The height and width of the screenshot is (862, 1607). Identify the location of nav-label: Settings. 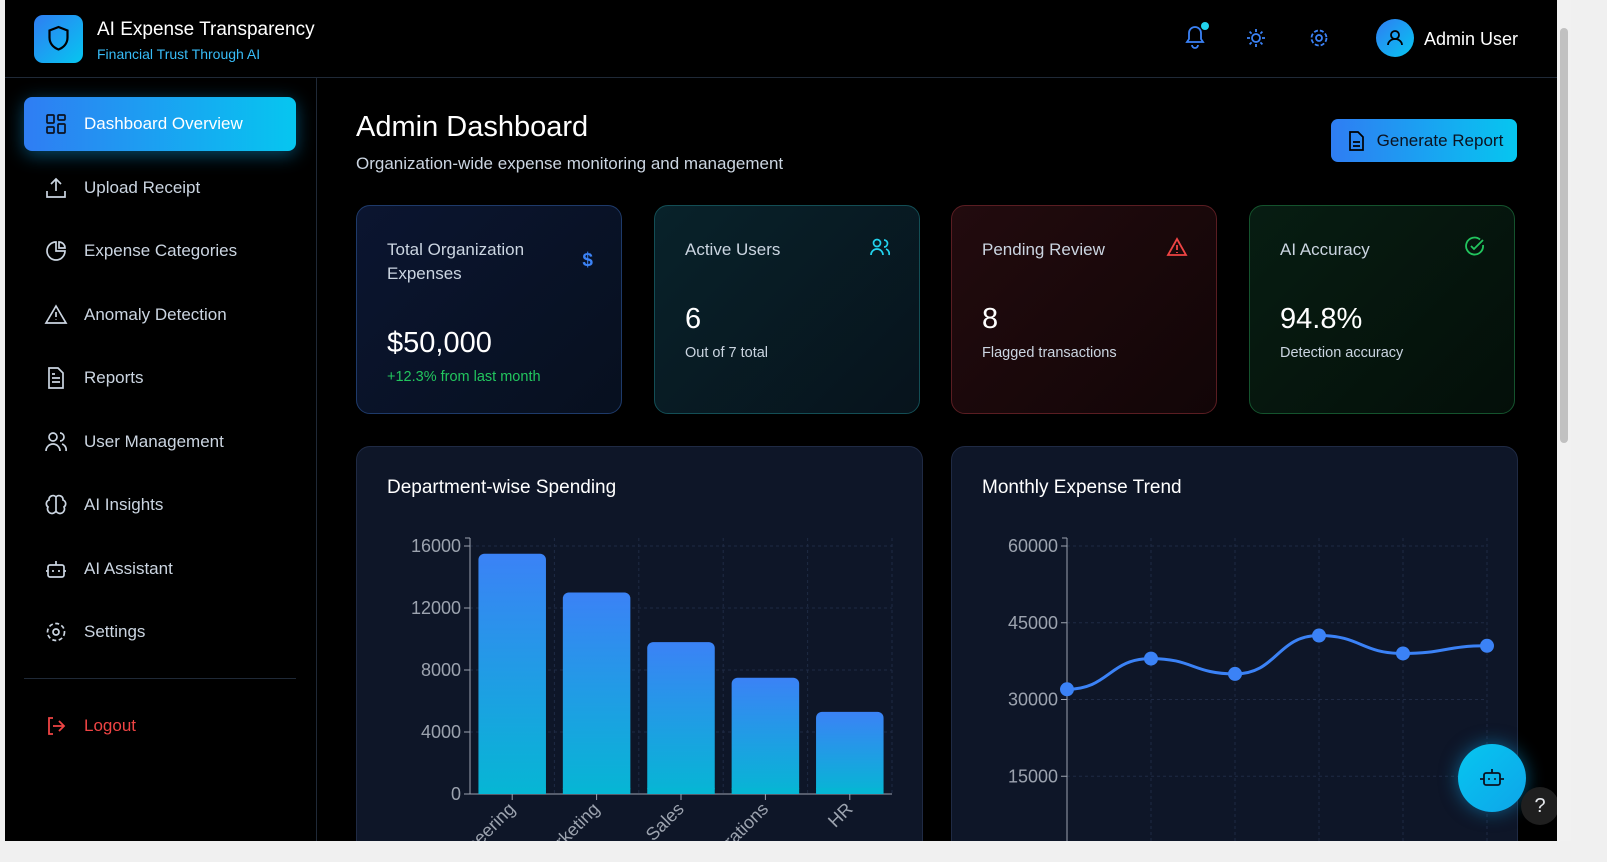
(115, 631).